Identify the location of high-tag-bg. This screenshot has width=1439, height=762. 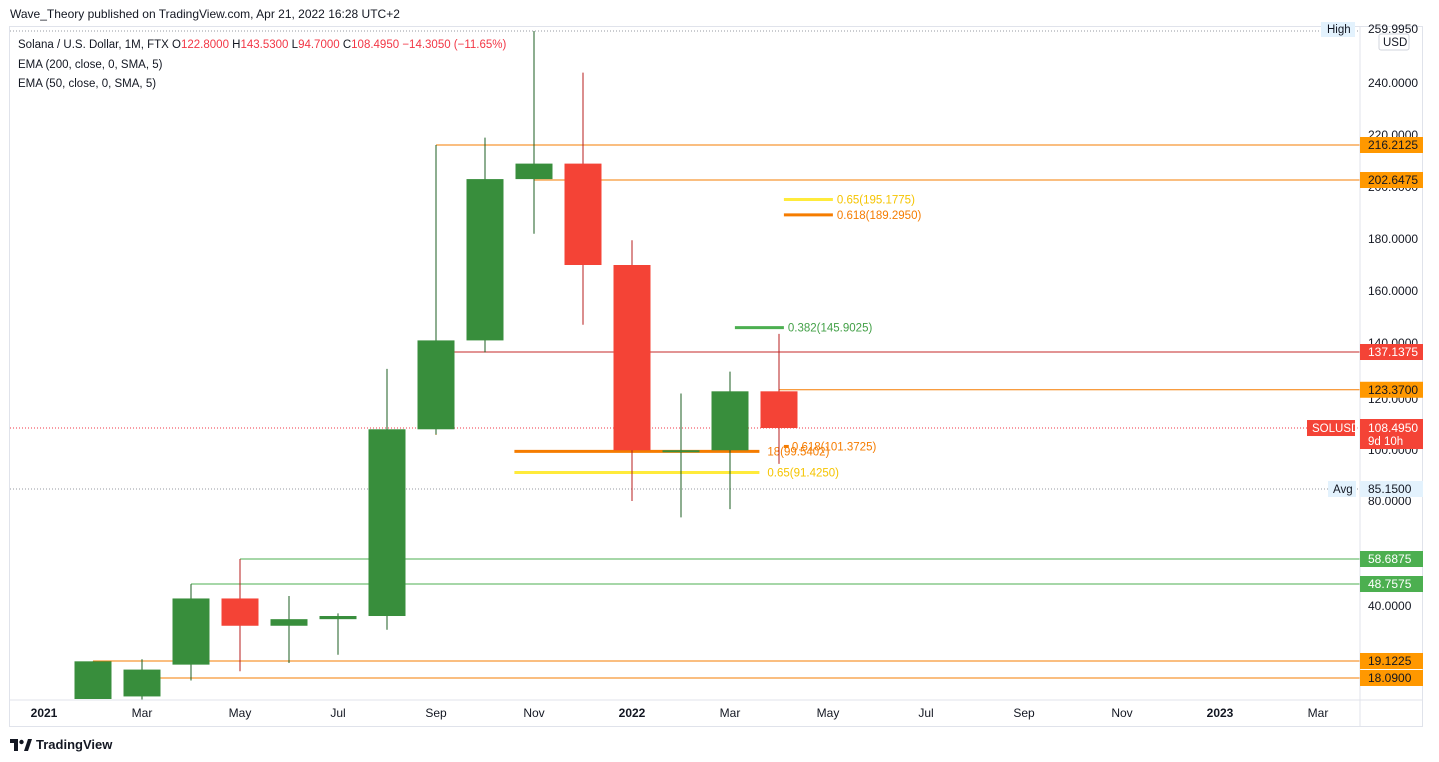
(1338, 29).